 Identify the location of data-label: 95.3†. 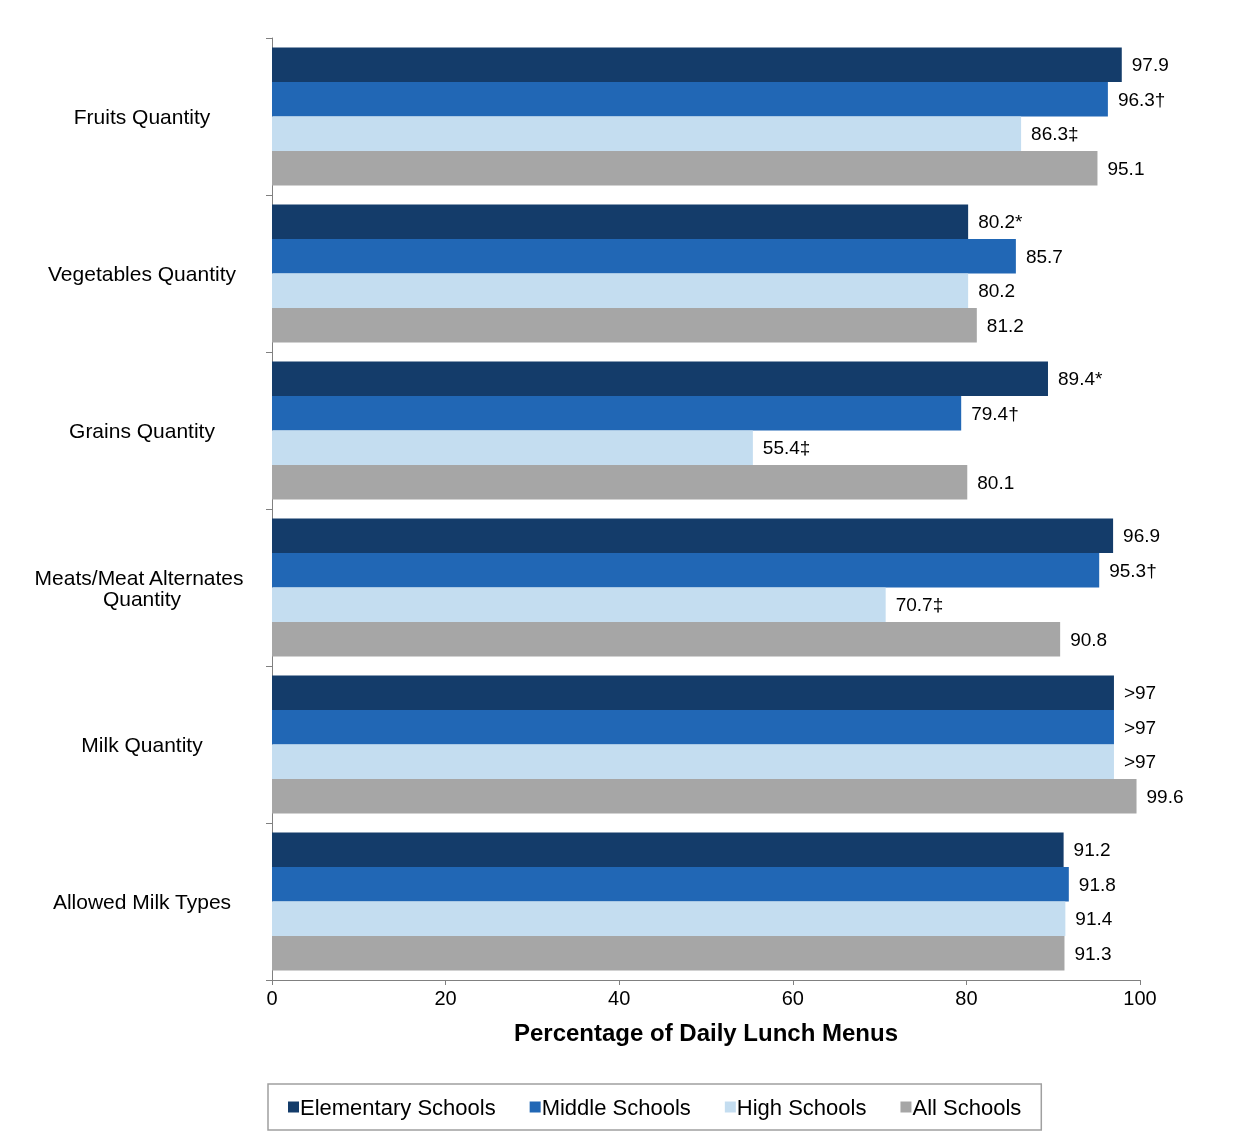
(1133, 570).